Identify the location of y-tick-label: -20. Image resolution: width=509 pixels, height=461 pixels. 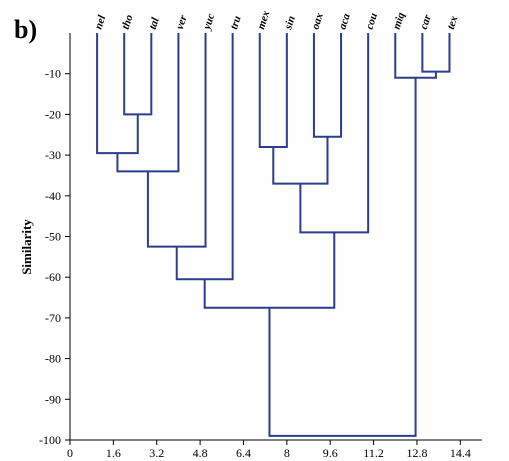
(53, 114).